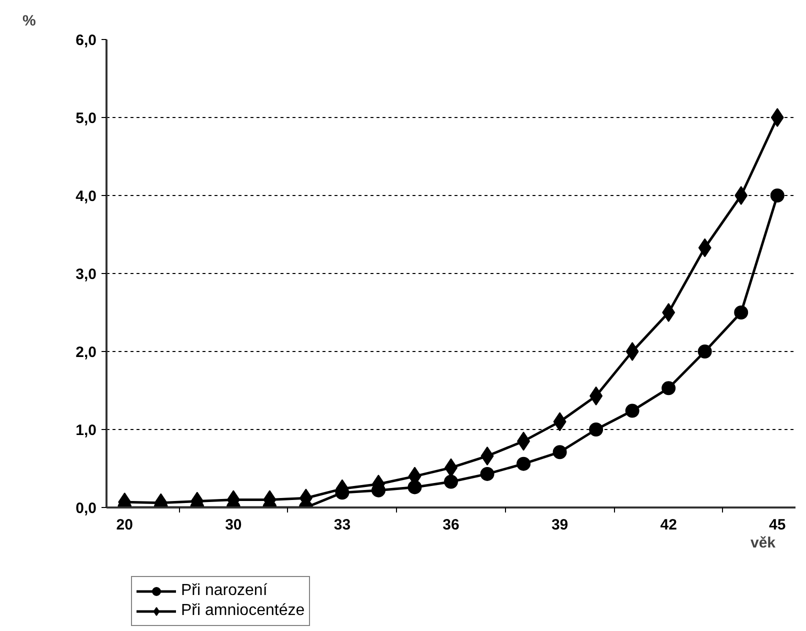  What do you see at coordinates (668, 525) in the screenshot?
I see `x-tick-label: 42` at bounding box center [668, 525].